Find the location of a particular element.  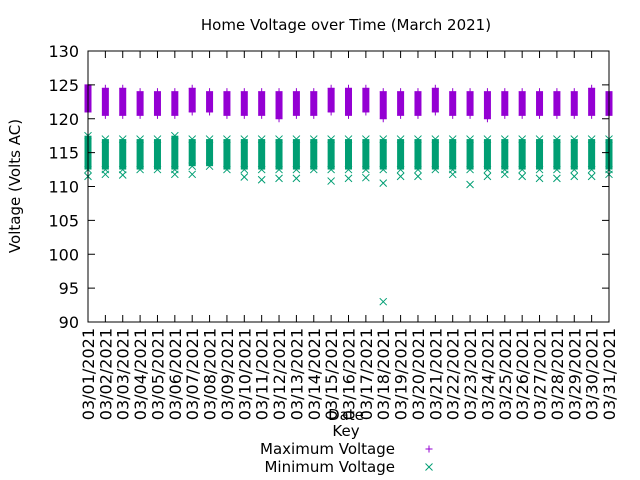

x-tick: 03/05/2021 is located at coordinates (157, 235).